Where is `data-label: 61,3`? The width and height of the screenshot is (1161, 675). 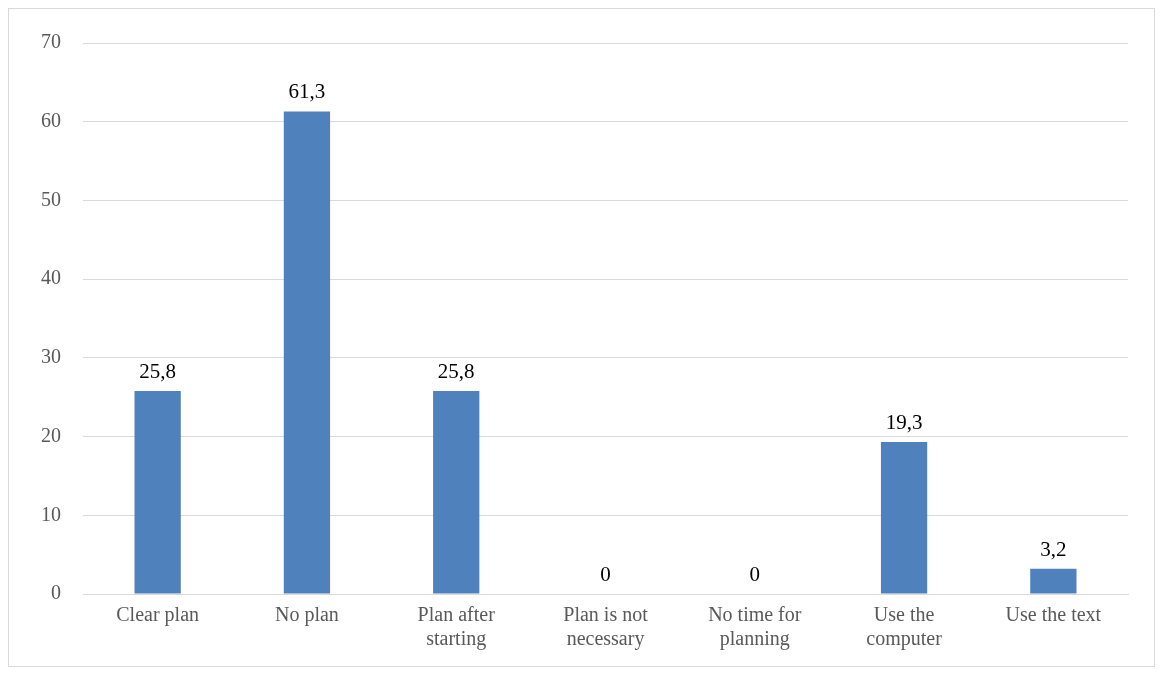 data-label: 61,3 is located at coordinates (307, 91).